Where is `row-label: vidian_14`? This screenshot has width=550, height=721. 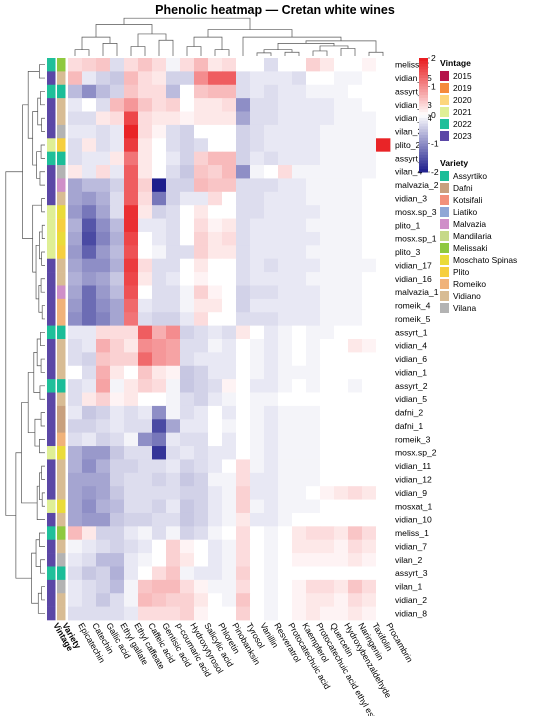
row-label: vidian_14 is located at coordinates (413, 118).